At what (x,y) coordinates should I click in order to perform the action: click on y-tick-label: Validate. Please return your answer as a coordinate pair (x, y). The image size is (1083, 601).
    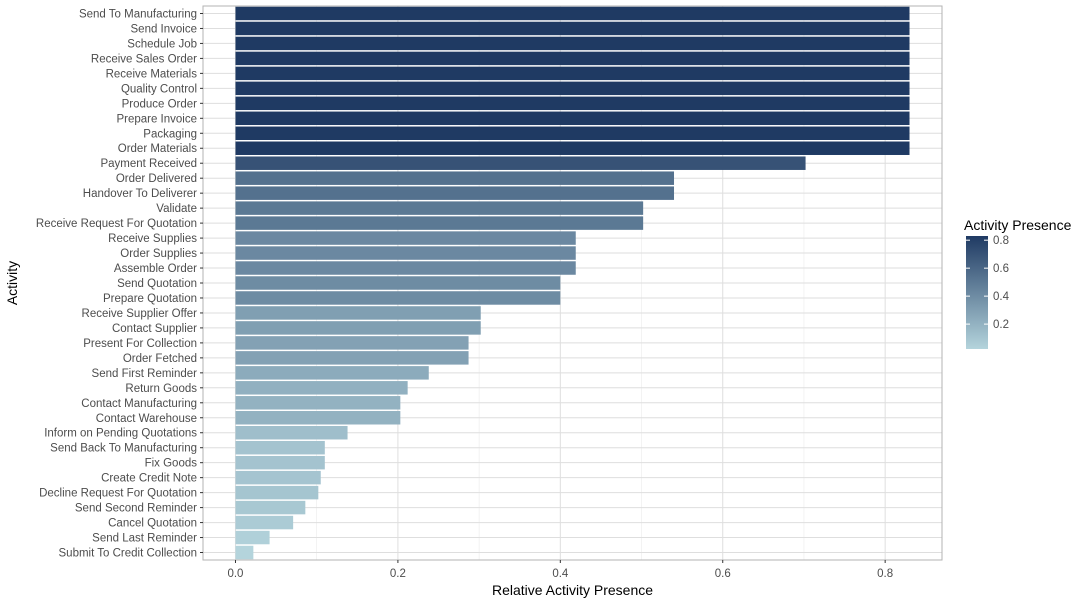
    Looking at the image, I should click on (176, 209).